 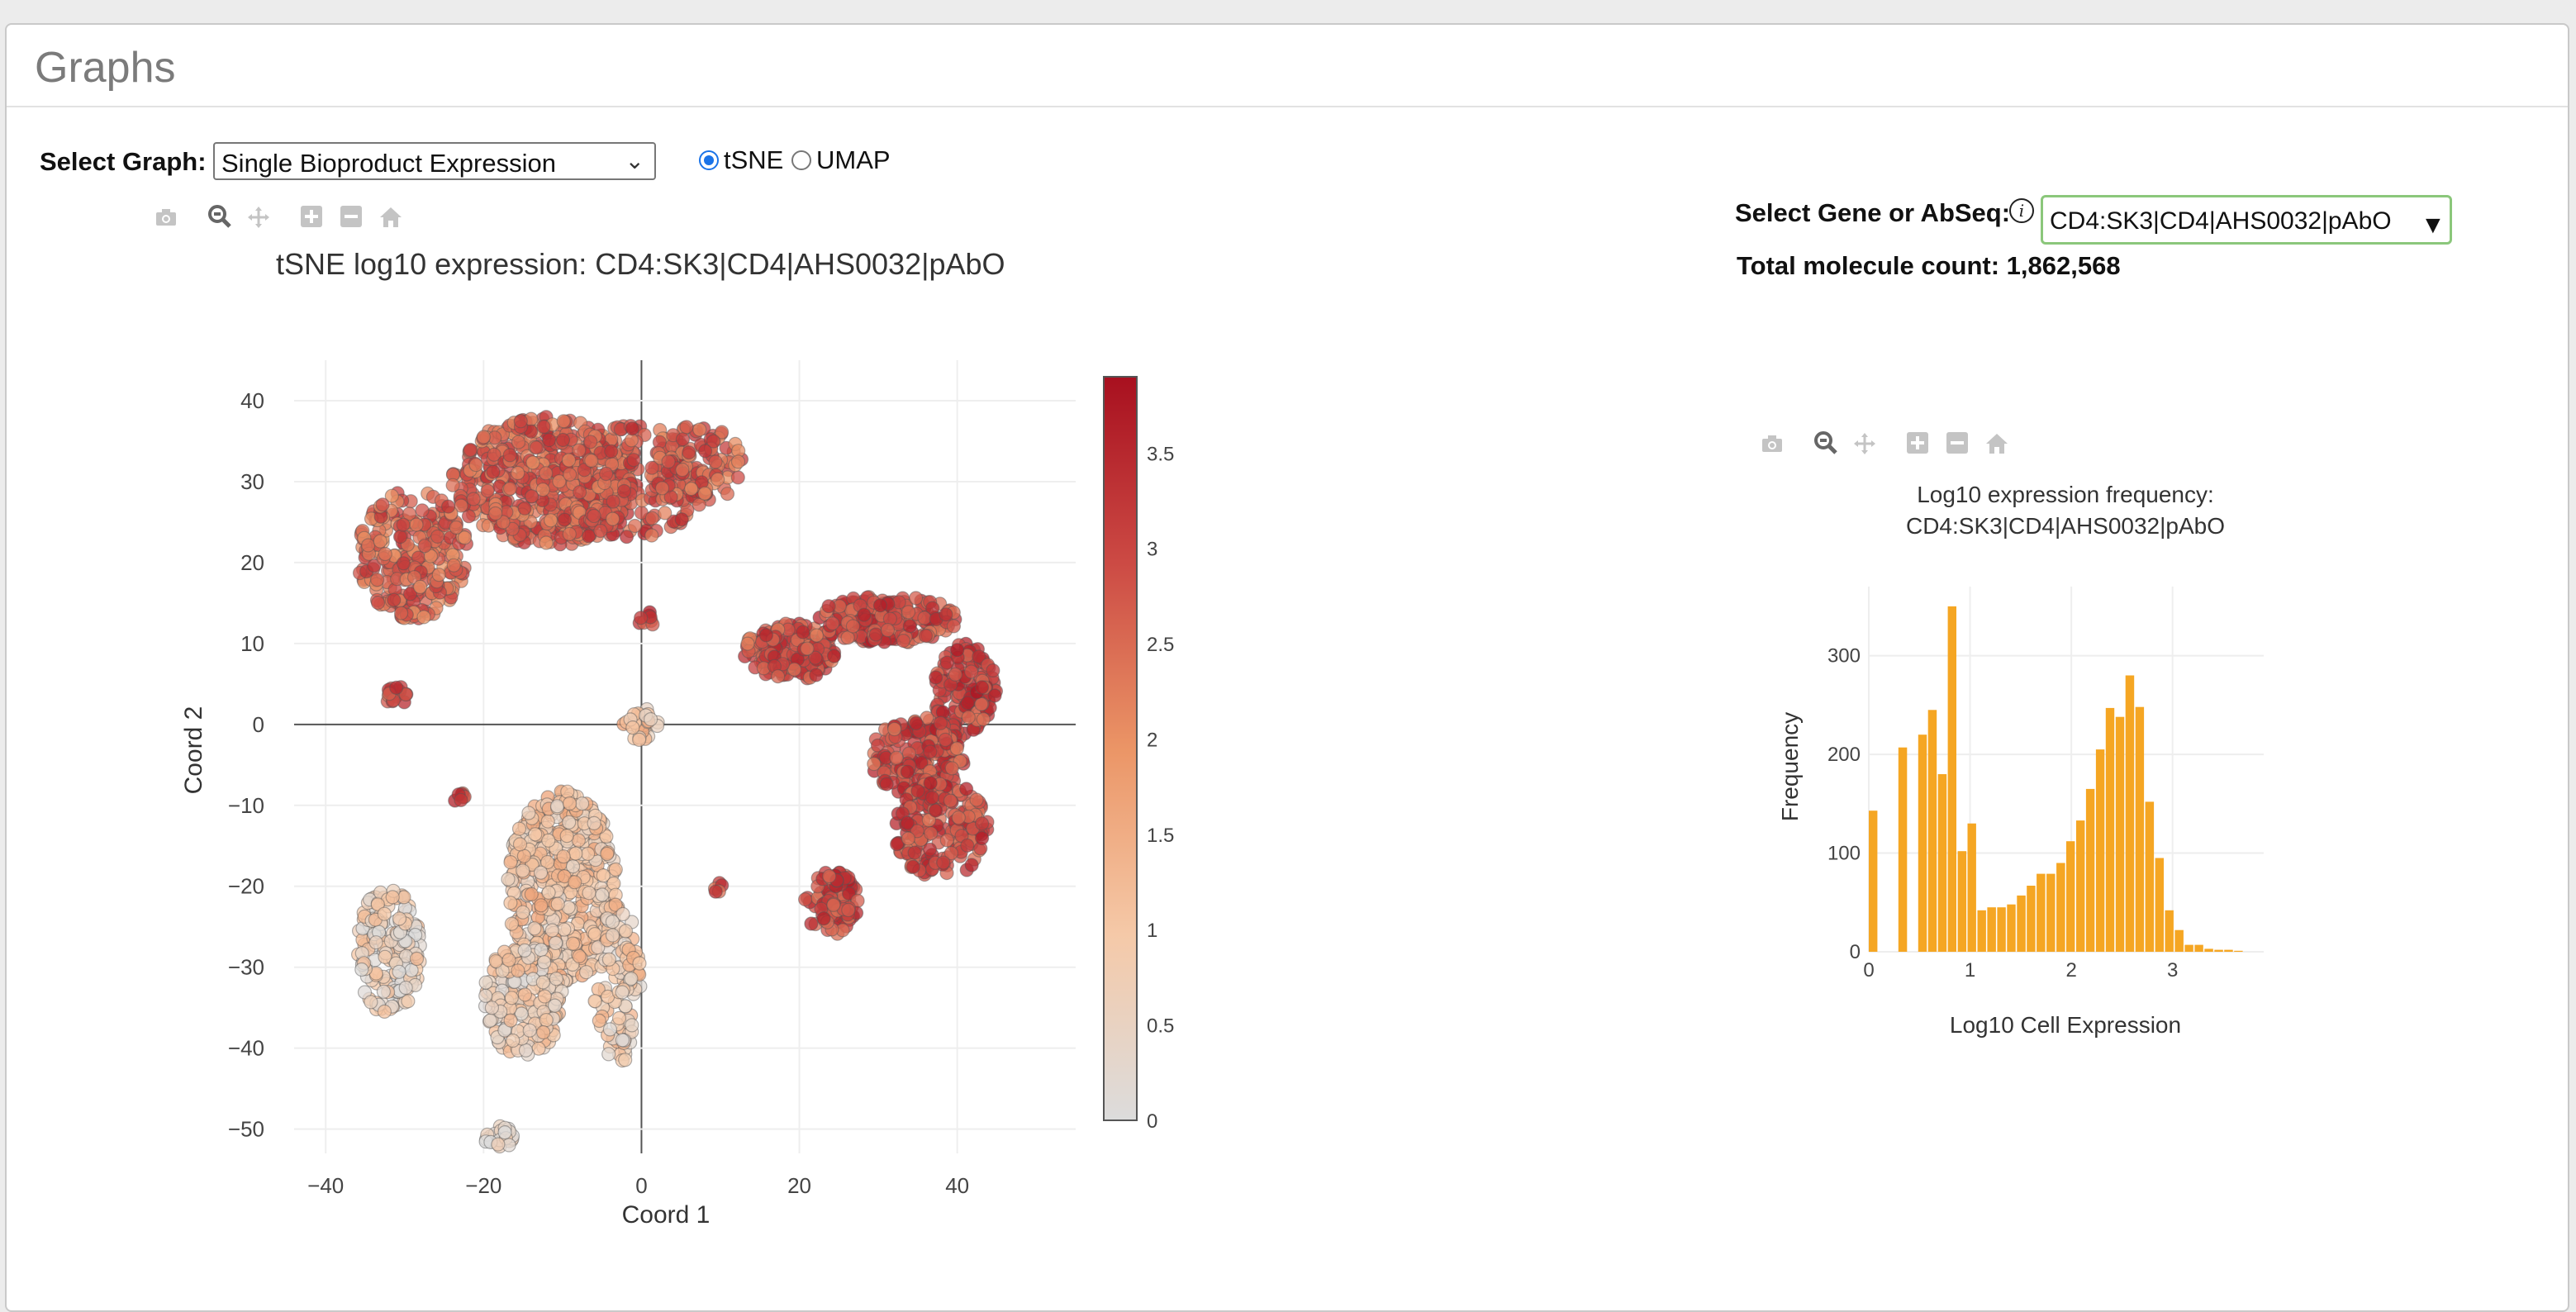 What do you see at coordinates (388, 163) in the screenshot?
I see `select-graph-value: Single Bioproduct Expression` at bounding box center [388, 163].